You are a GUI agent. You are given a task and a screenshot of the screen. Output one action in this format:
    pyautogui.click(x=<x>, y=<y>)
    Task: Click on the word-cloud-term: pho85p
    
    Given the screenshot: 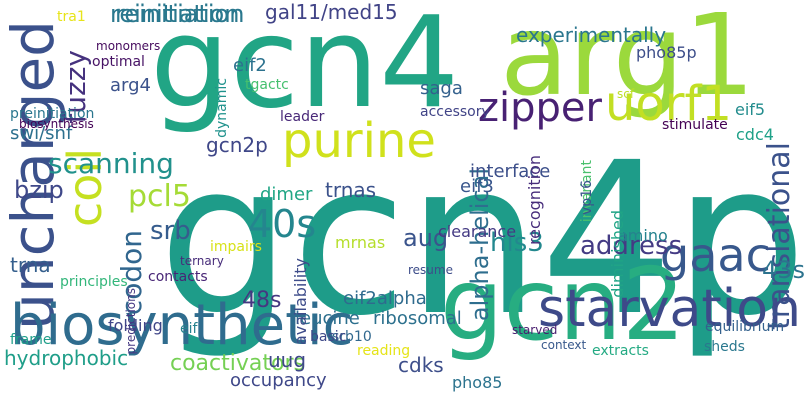 What is the action you would take?
    pyautogui.click(x=666, y=52)
    